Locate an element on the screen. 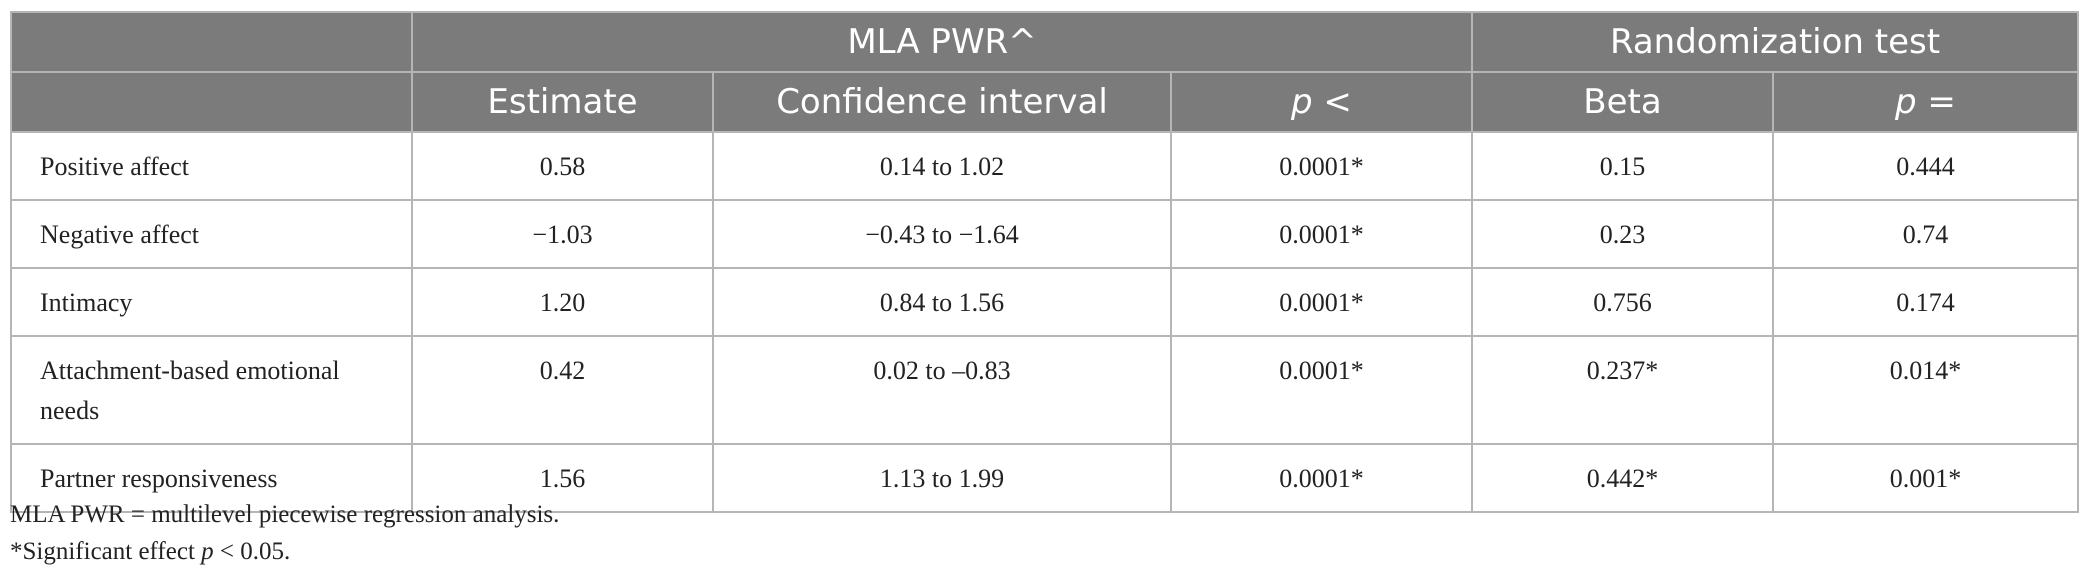 The width and height of the screenshot is (2087, 577). estimate-cell: 1.56 is located at coordinates (562, 478).